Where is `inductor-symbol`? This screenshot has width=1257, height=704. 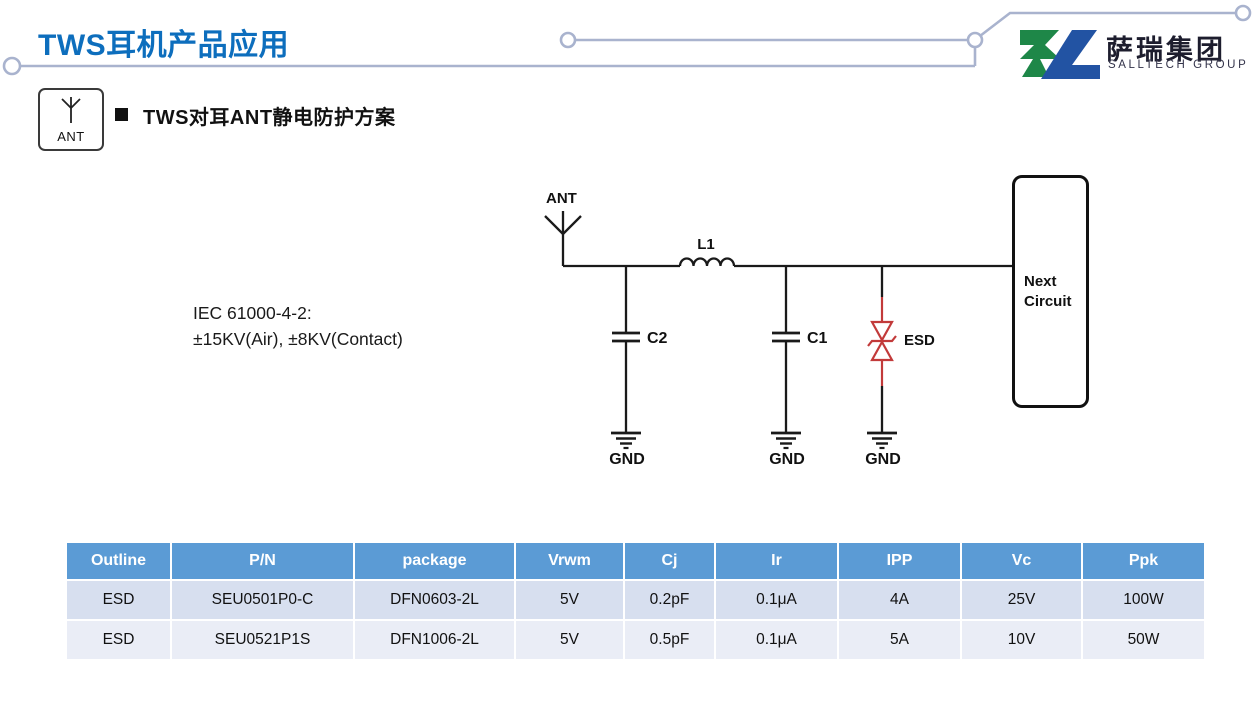 inductor-symbol is located at coordinates (707, 262).